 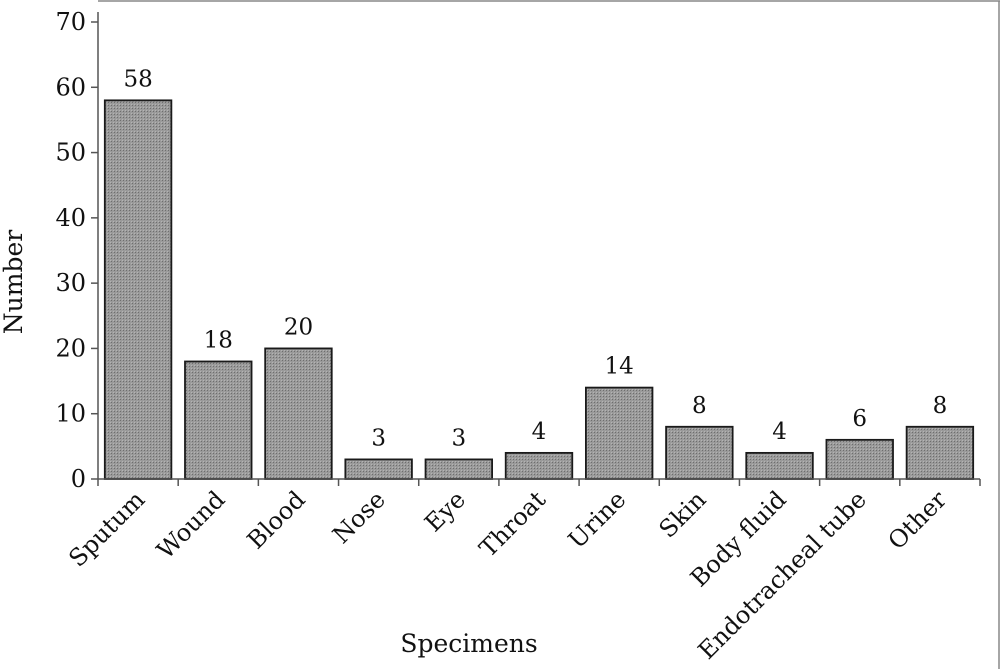 I want to click on y-tick-label: 70, so click(x=70, y=22).